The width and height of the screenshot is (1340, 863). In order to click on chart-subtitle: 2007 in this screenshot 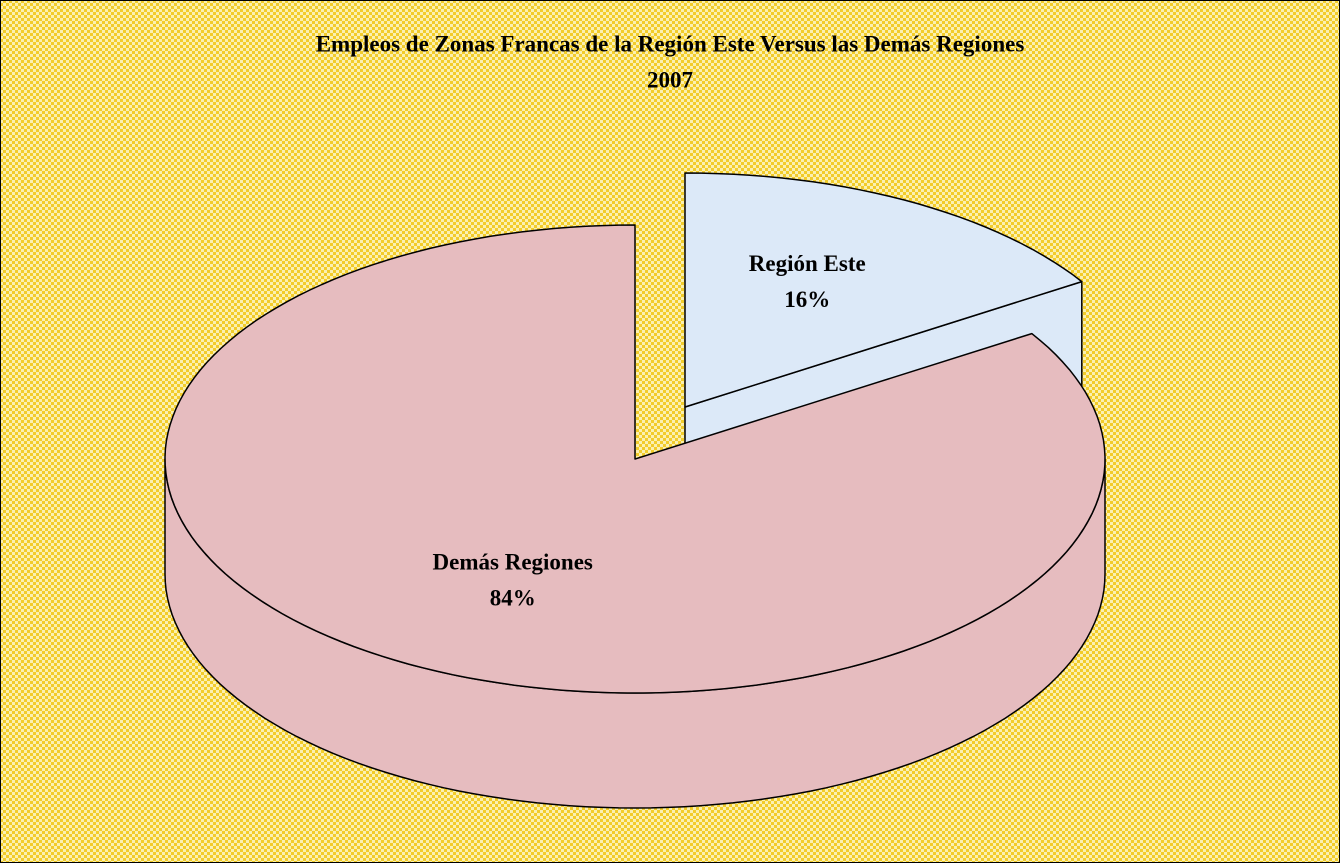, I will do `click(670, 79)`.